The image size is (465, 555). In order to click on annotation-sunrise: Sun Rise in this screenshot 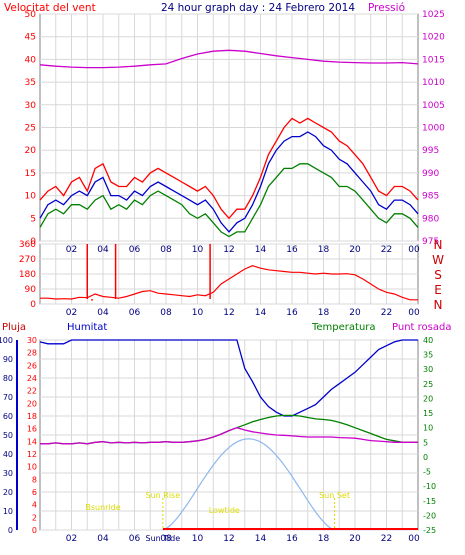, I will do `click(163, 495)`.